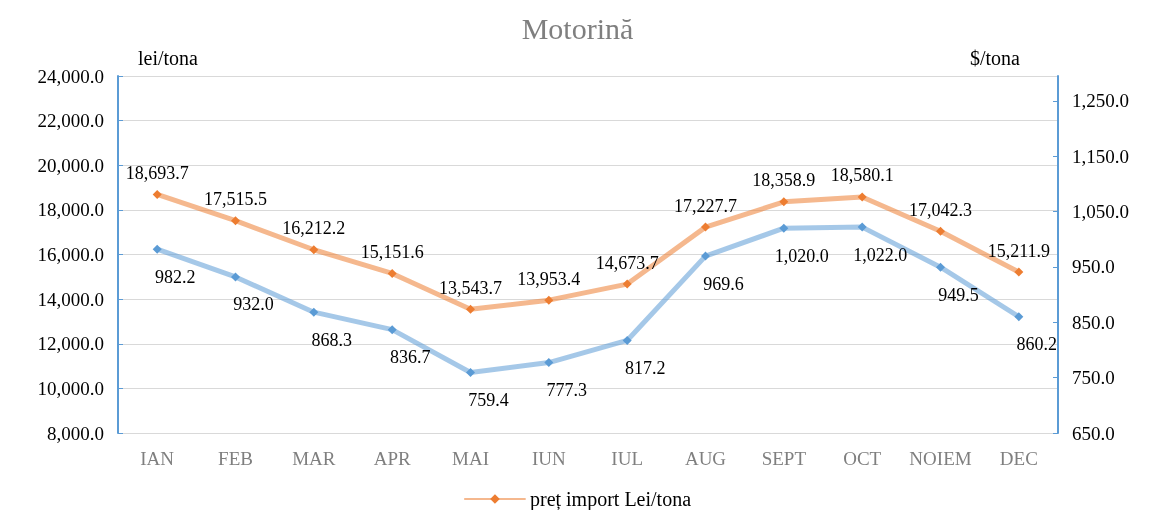  I want to click on data-label: 932.0, so click(253, 304).